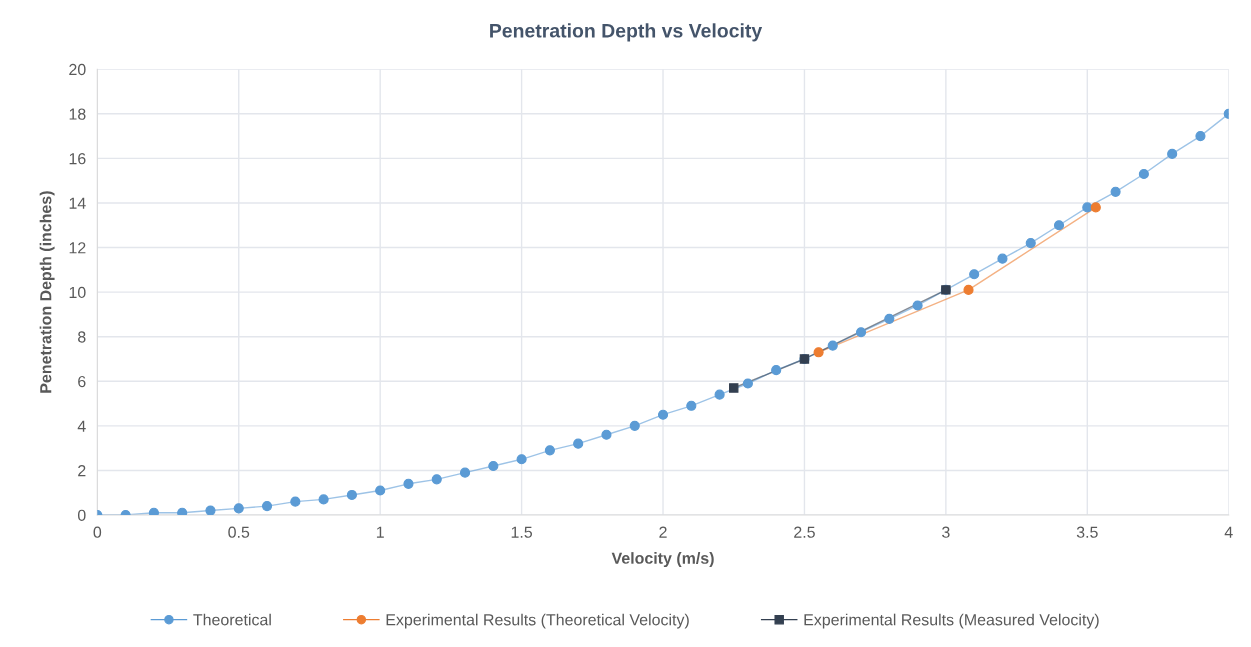 This screenshot has width=1251, height=647. Describe the element at coordinates (77, 203) in the screenshot. I see `y-tick-label: 14` at that location.